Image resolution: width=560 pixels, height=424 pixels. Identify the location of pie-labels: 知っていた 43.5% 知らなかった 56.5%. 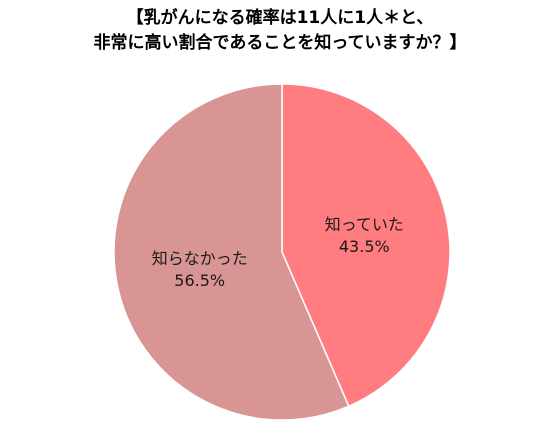
(278, 252).